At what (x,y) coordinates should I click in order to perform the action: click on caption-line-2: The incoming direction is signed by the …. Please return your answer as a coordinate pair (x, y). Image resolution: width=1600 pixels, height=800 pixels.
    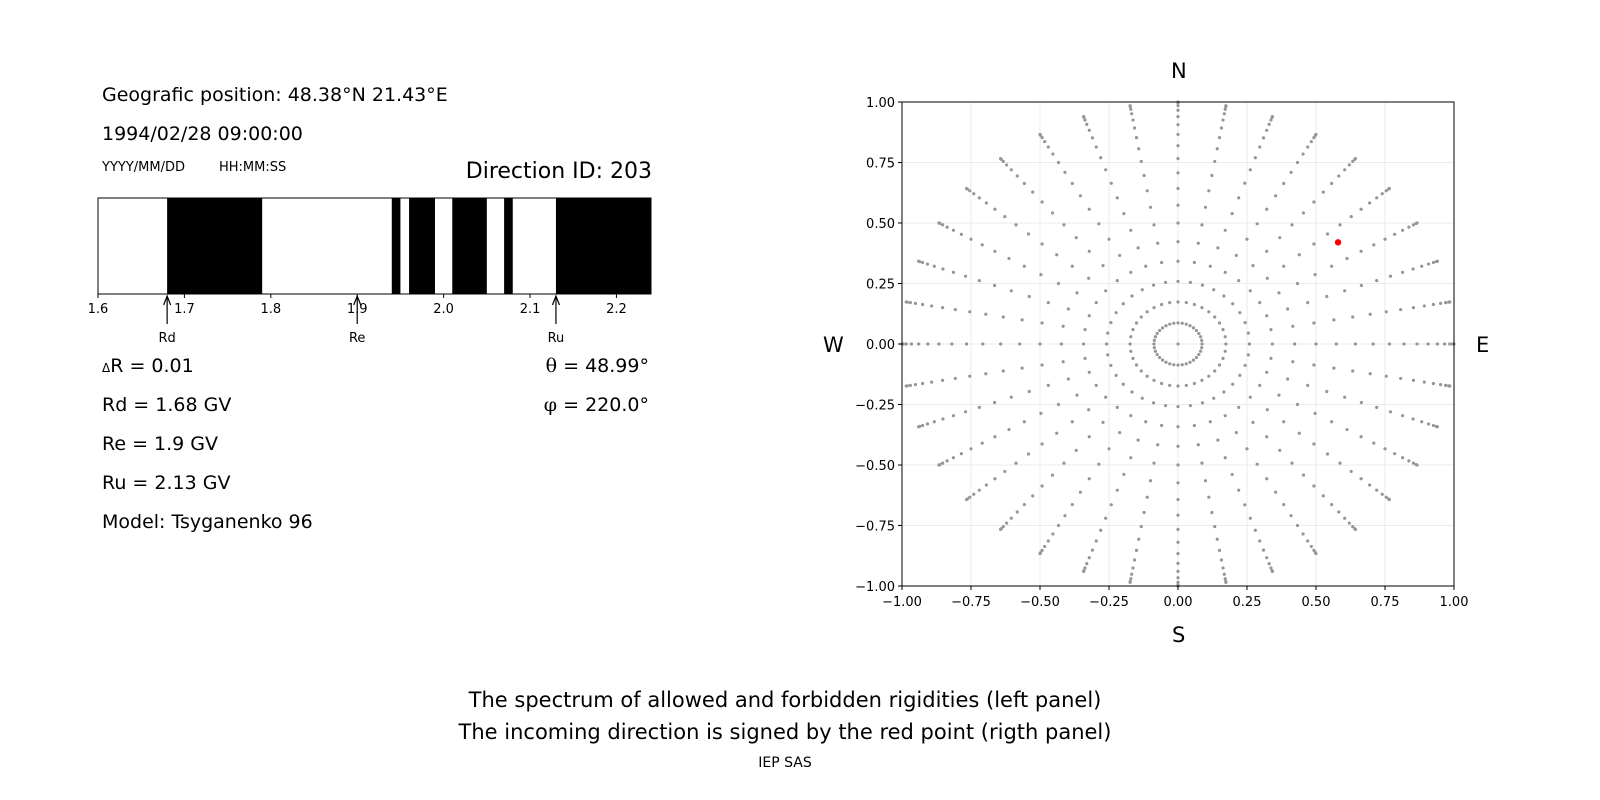
    Looking at the image, I should click on (785, 732).